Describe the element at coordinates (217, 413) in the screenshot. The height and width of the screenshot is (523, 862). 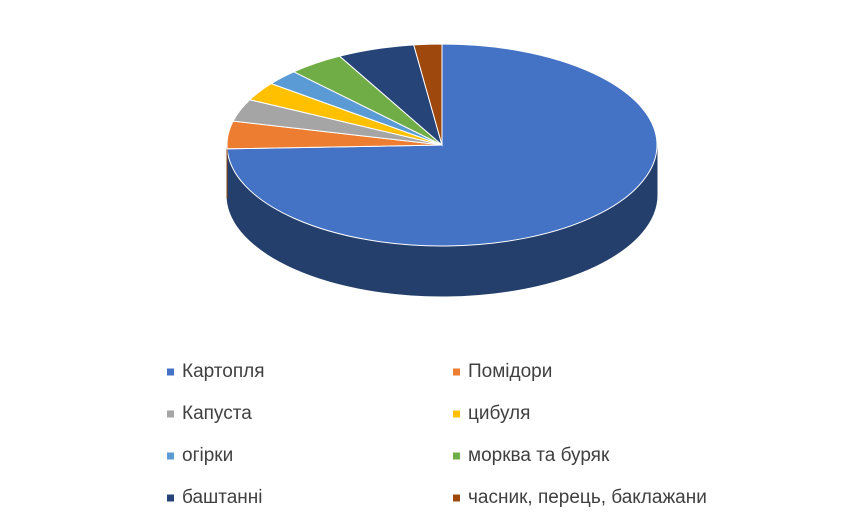
I see `legend-label: Капуста` at that location.